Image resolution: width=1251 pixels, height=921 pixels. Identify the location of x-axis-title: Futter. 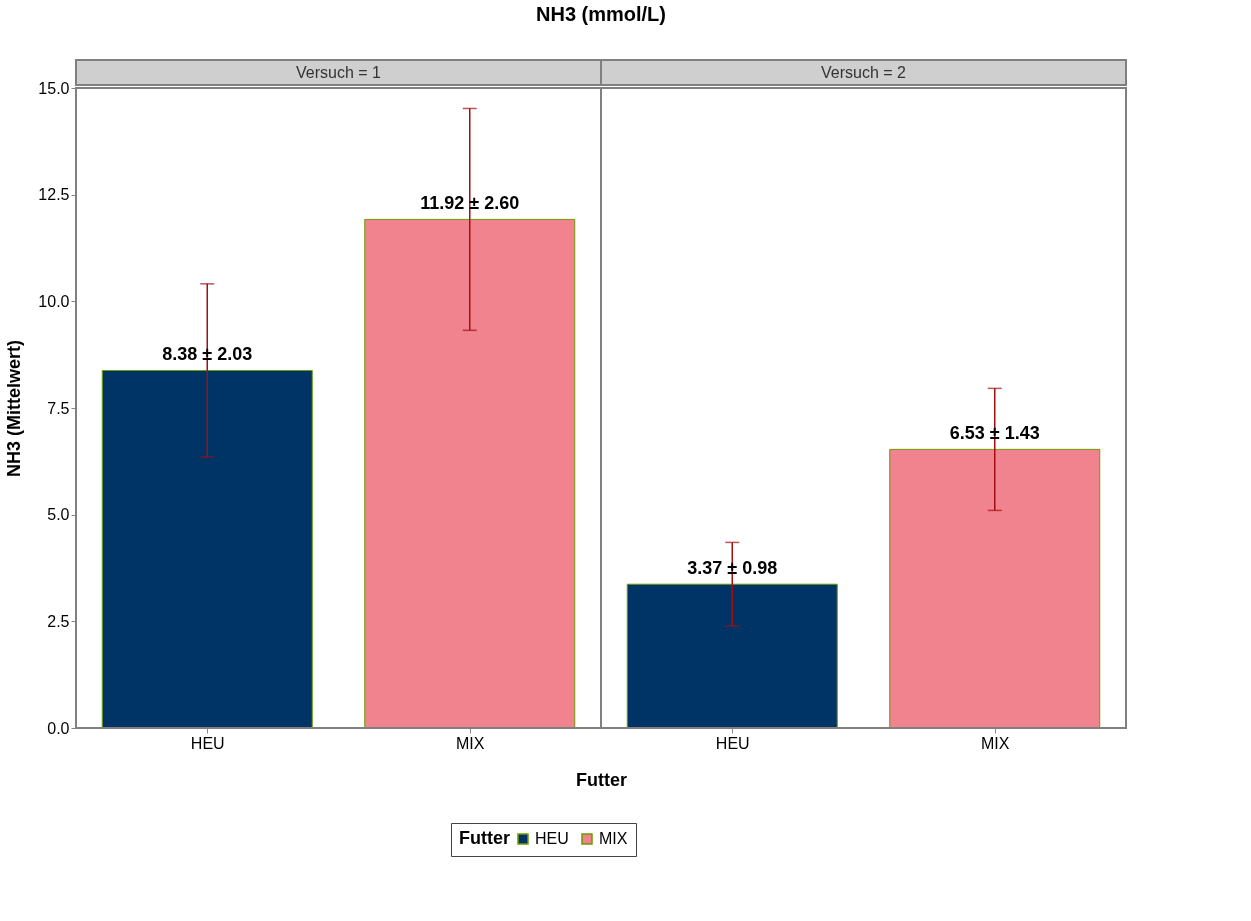
(601, 779).